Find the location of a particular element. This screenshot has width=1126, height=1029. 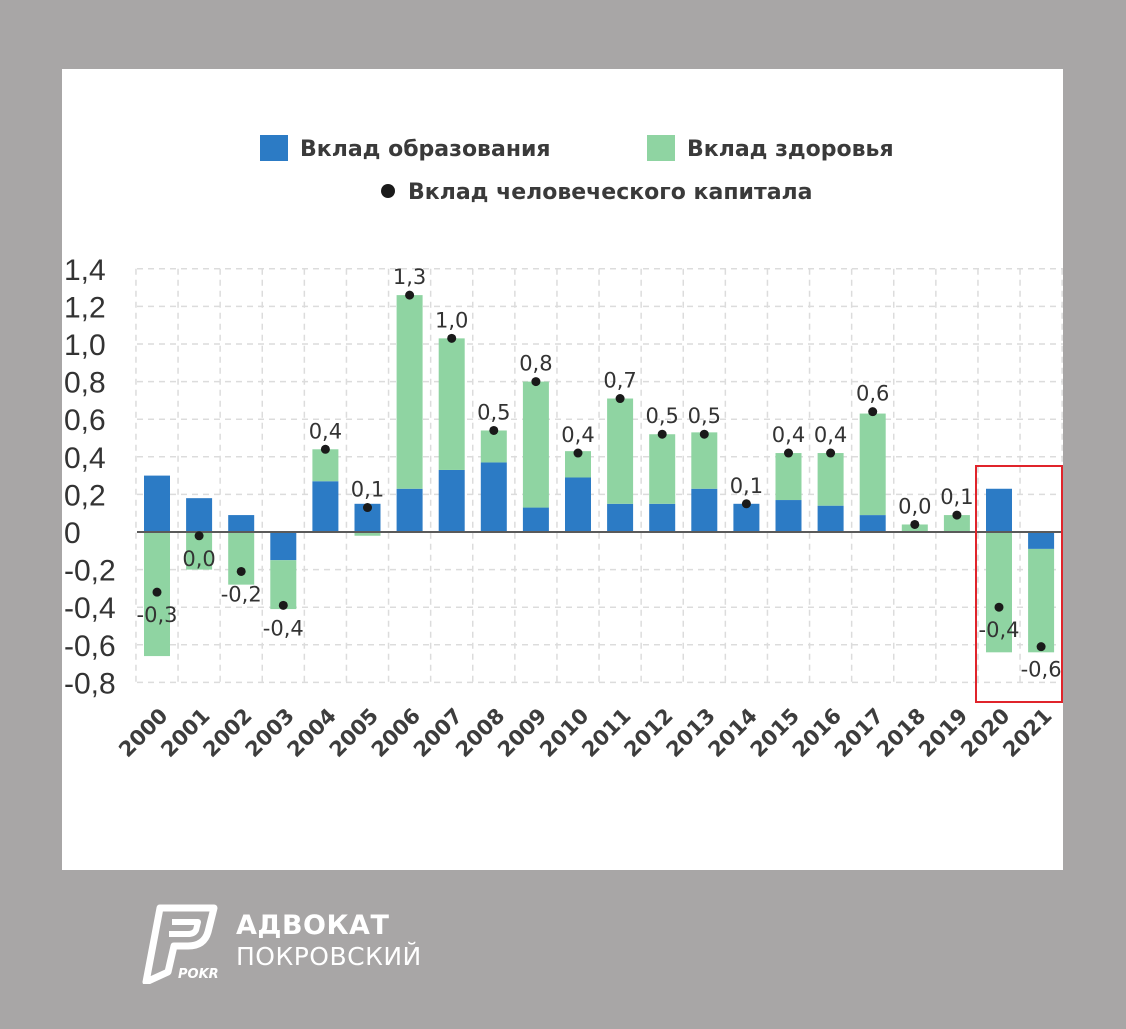

bar-education-2006 is located at coordinates (409, 510).